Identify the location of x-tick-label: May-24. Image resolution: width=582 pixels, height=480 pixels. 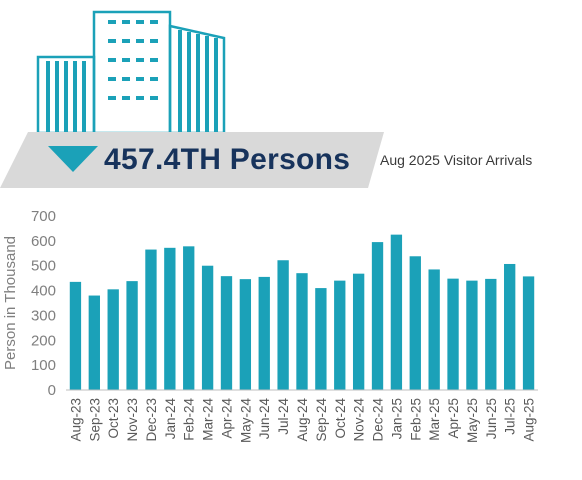
(245, 421).